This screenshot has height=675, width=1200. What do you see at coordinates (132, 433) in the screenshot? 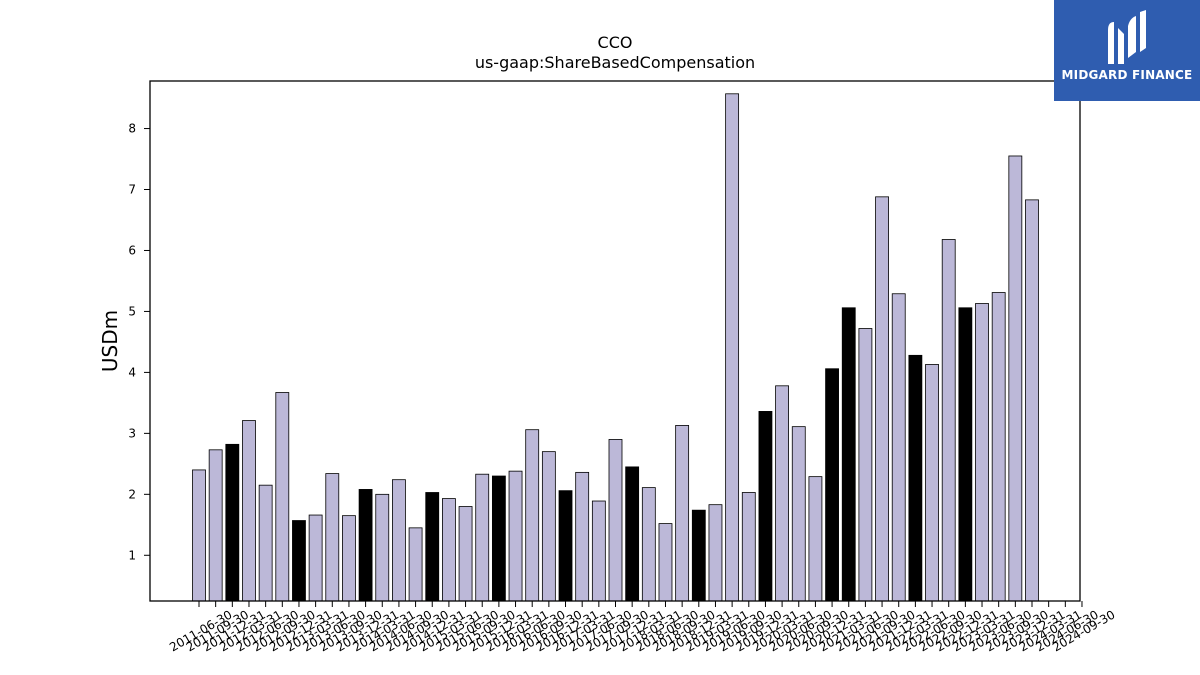
I see `y-tick-label: 3` at bounding box center [132, 433].